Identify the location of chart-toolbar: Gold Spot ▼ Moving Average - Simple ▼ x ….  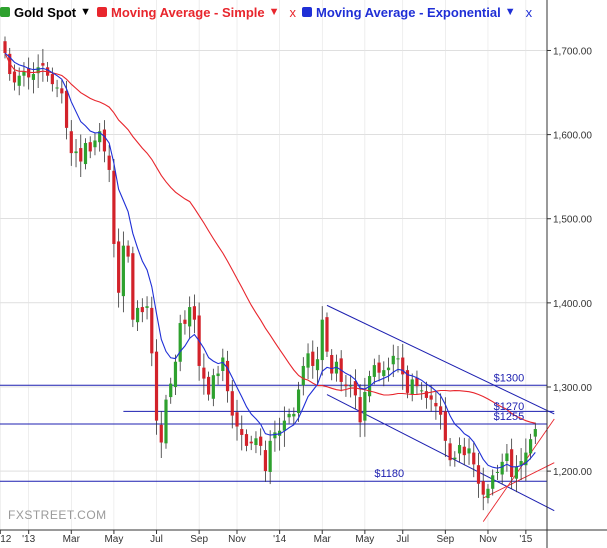
(266, 12).